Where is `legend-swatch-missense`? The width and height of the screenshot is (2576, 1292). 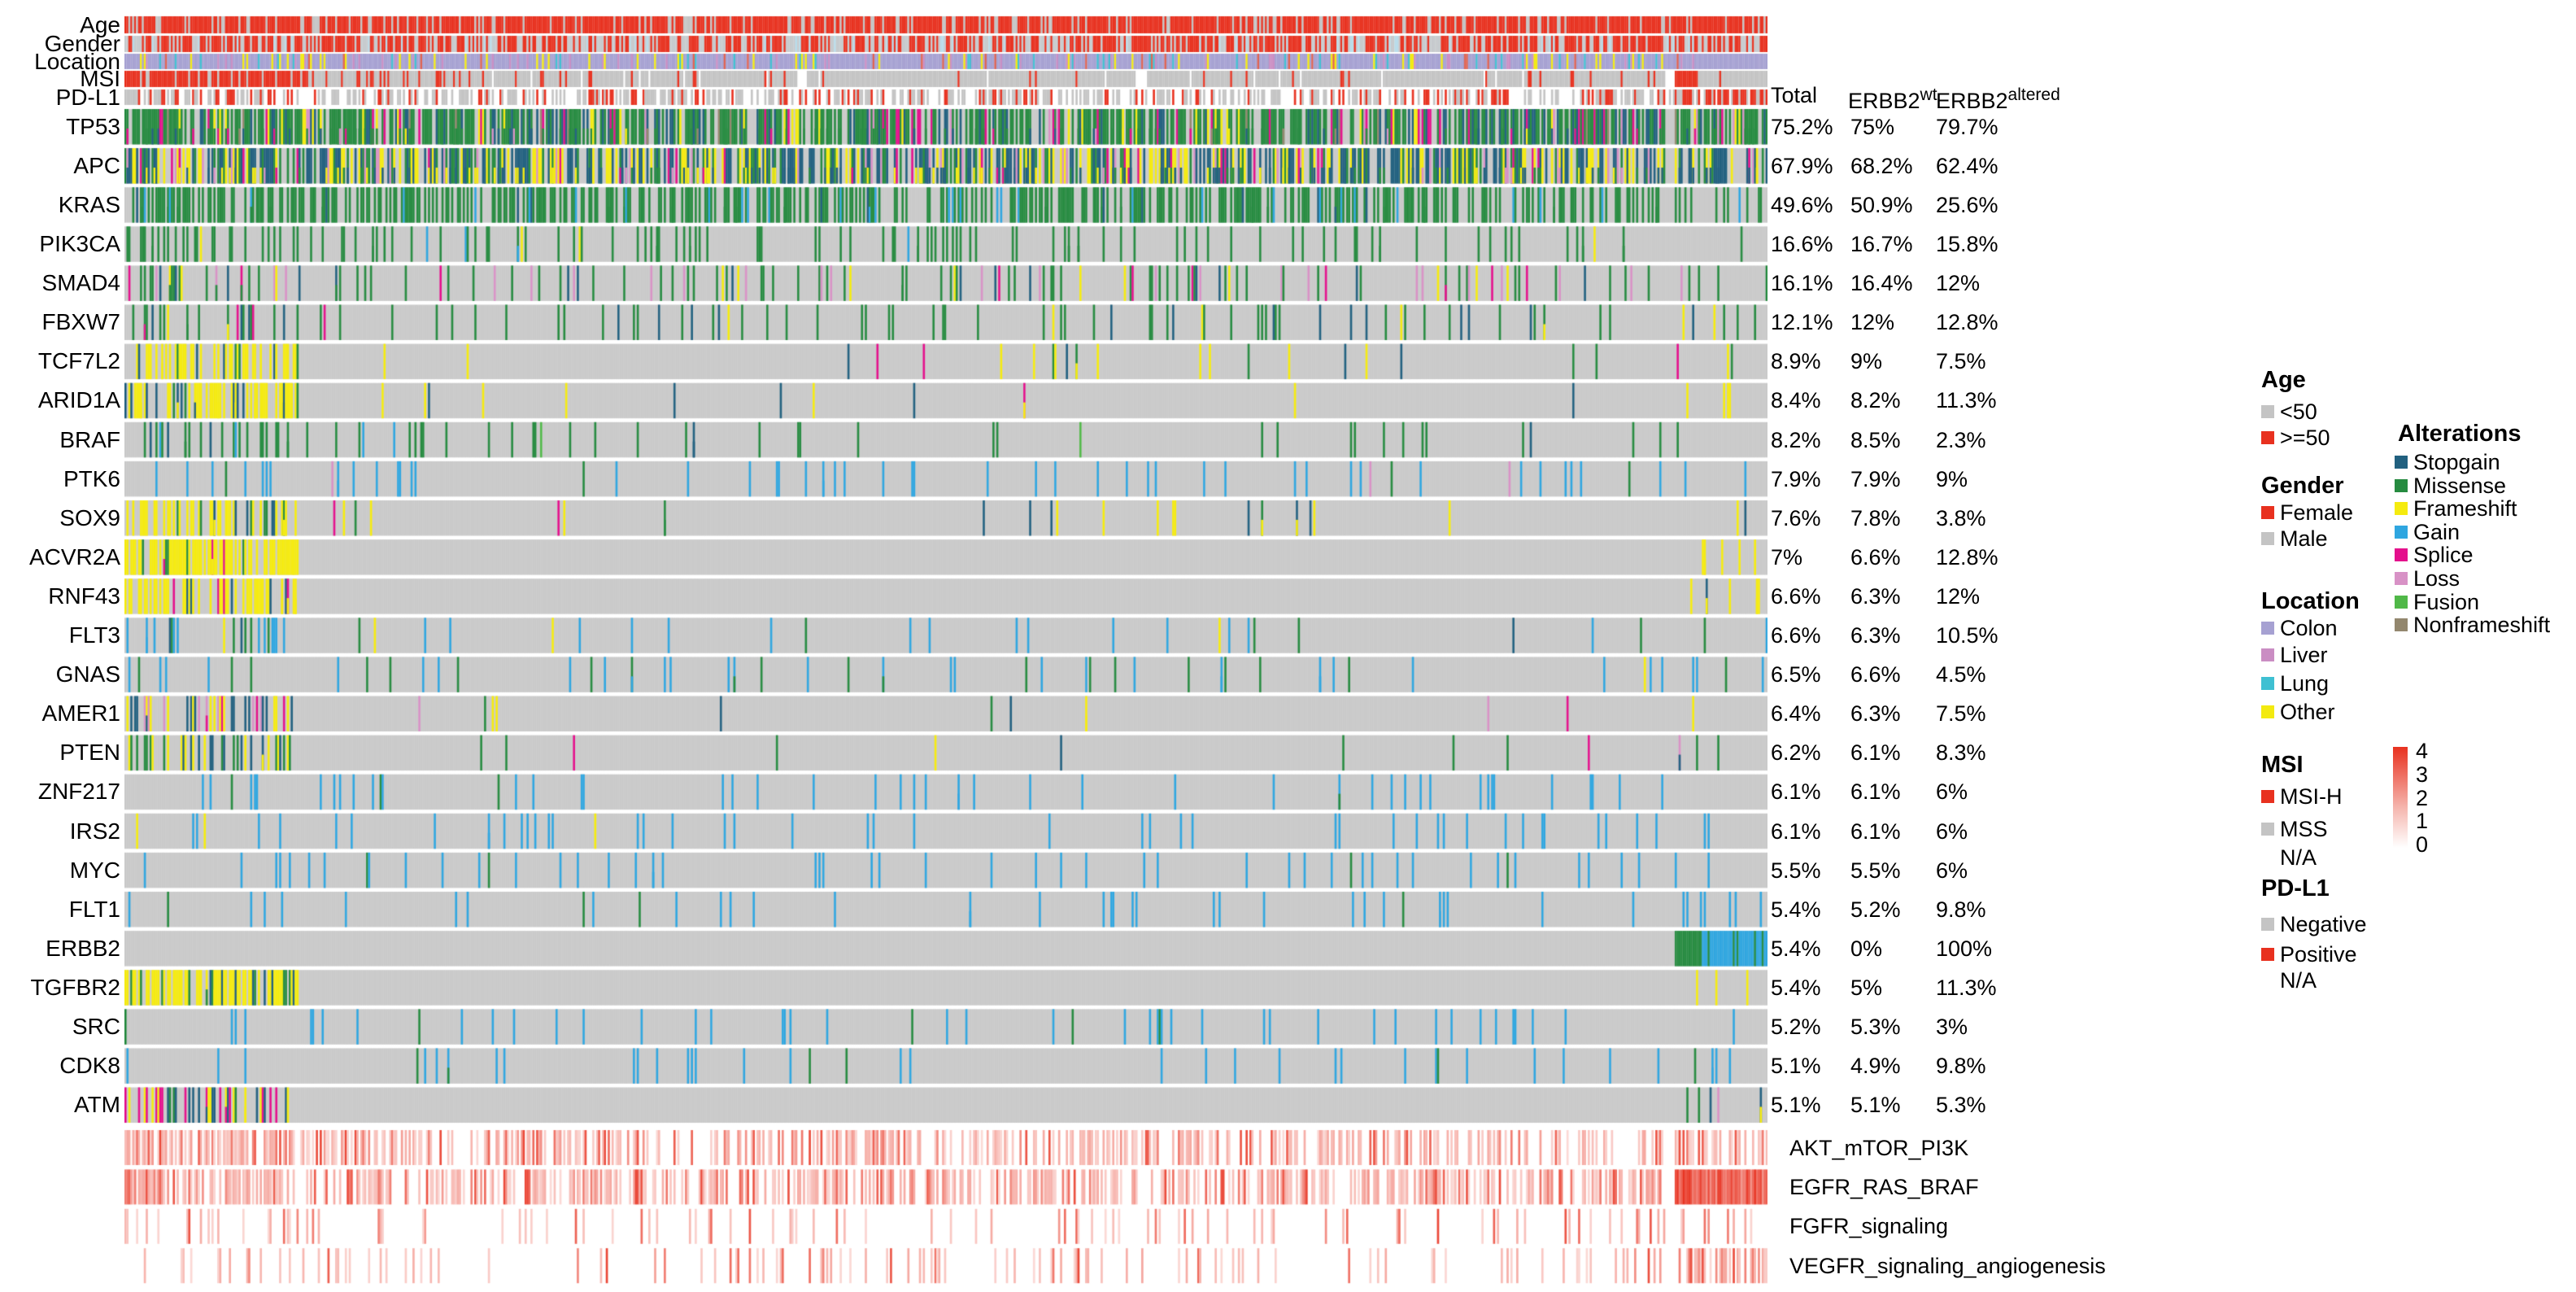
legend-swatch-missense is located at coordinates (2401, 485).